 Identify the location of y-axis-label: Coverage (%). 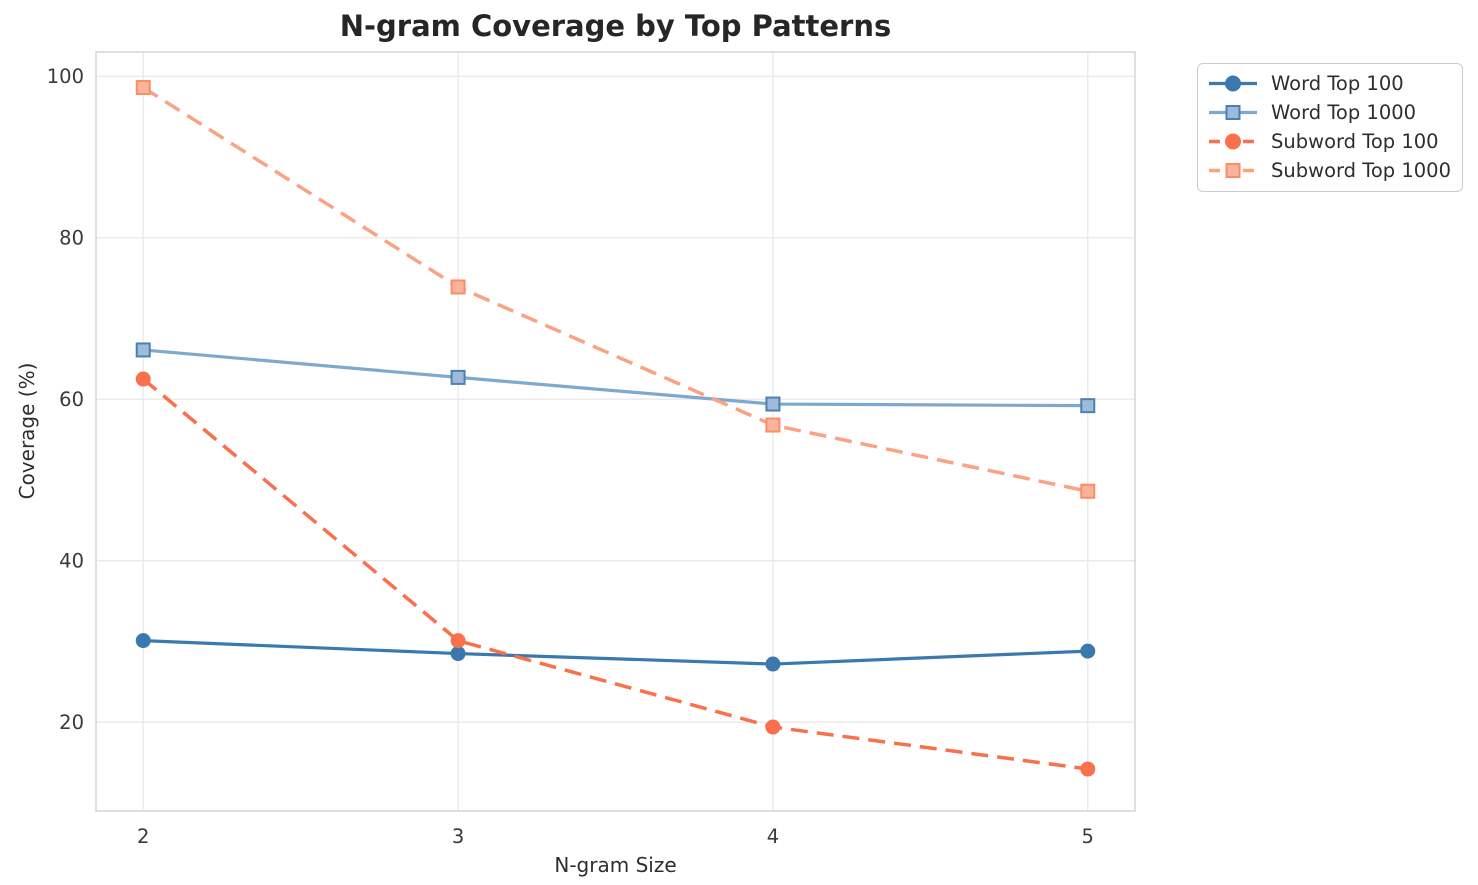
(27, 431).